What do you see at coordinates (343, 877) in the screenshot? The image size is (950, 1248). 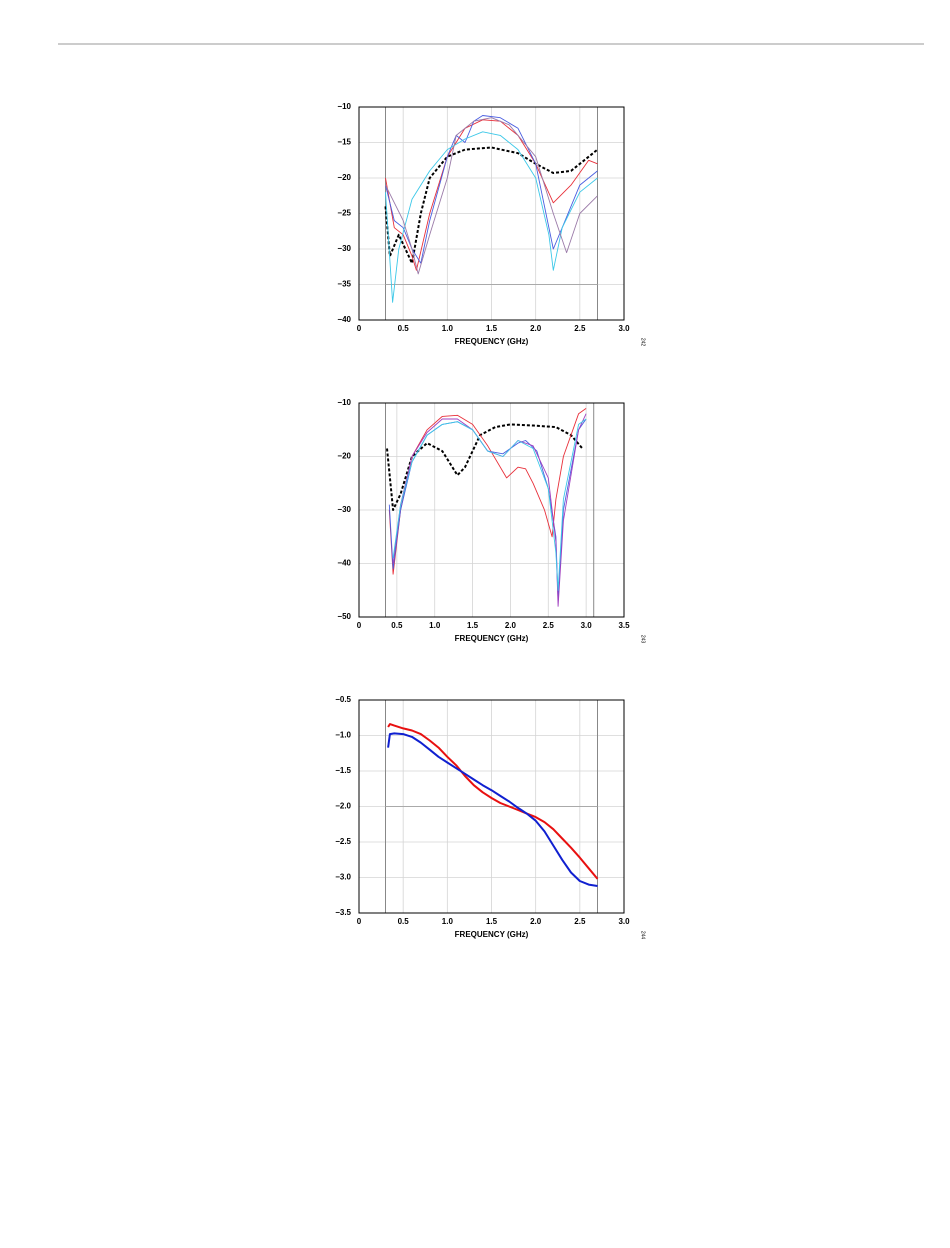 I see `y-tick-label: −3.0` at bounding box center [343, 877].